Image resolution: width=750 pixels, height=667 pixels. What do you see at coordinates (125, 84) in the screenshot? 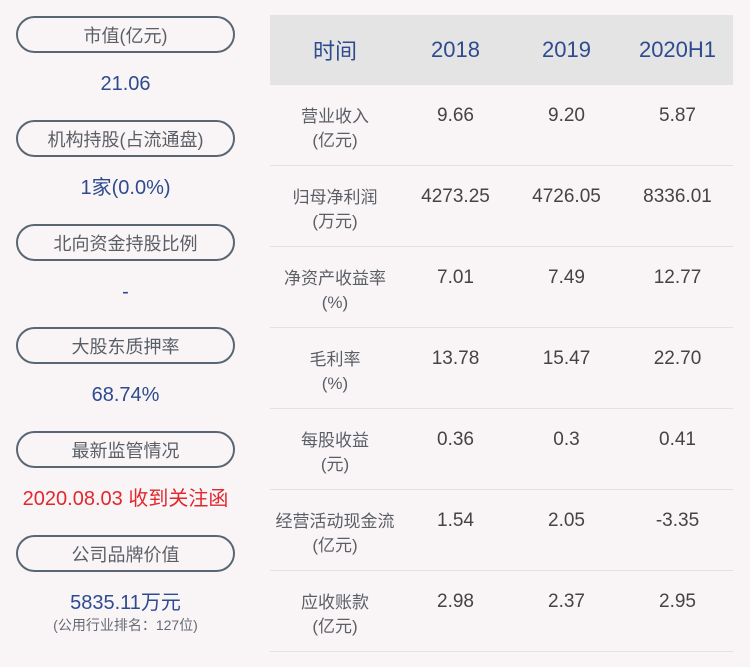
I see `metric-value: 21.06` at bounding box center [125, 84].